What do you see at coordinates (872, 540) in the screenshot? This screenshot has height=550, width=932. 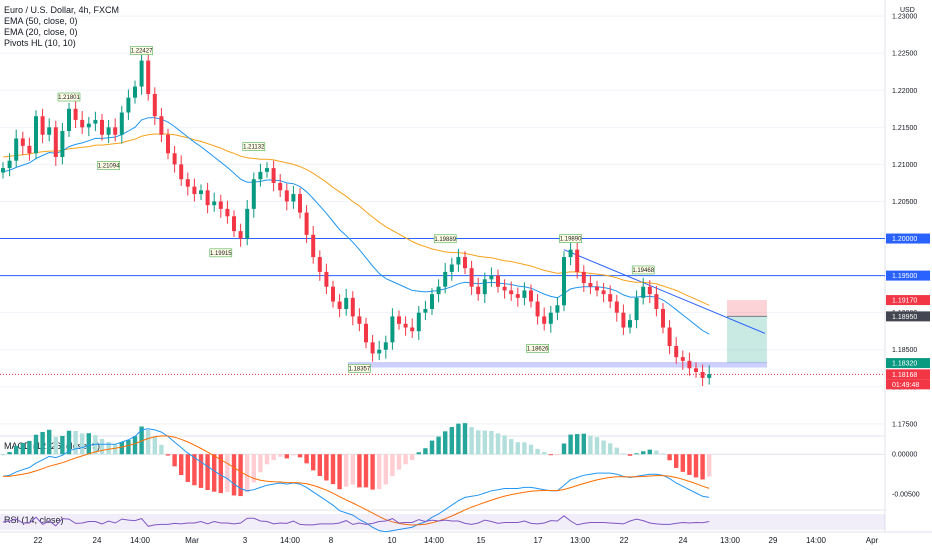 I see `time-tick-label: Apr` at bounding box center [872, 540].